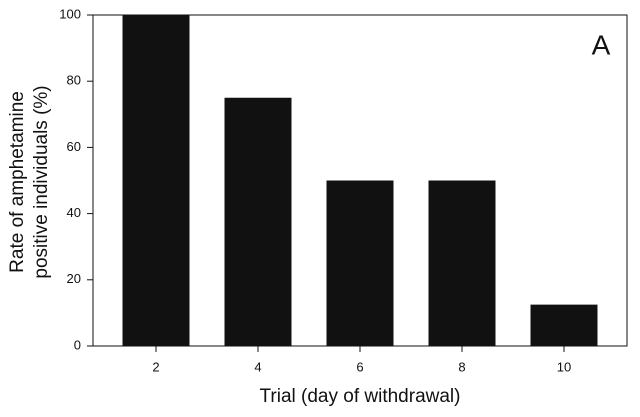 Image resolution: width=640 pixels, height=417 pixels. Describe the element at coordinates (601, 44) in the screenshot. I see `panel-label: A` at that location.